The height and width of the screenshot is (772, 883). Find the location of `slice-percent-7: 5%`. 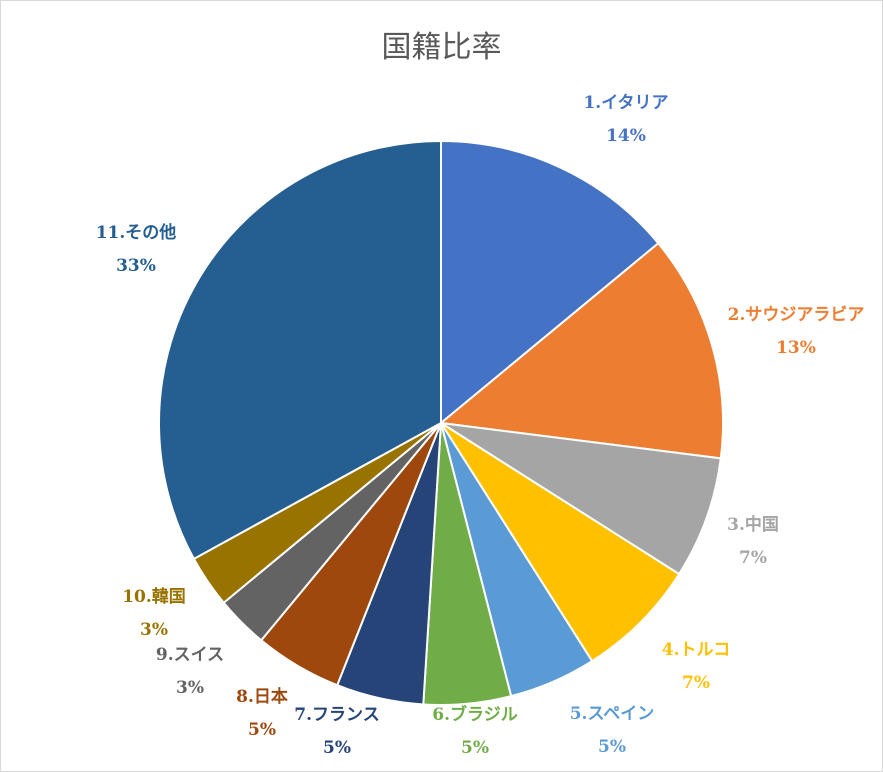

slice-percent-7: 5% is located at coordinates (337, 748).